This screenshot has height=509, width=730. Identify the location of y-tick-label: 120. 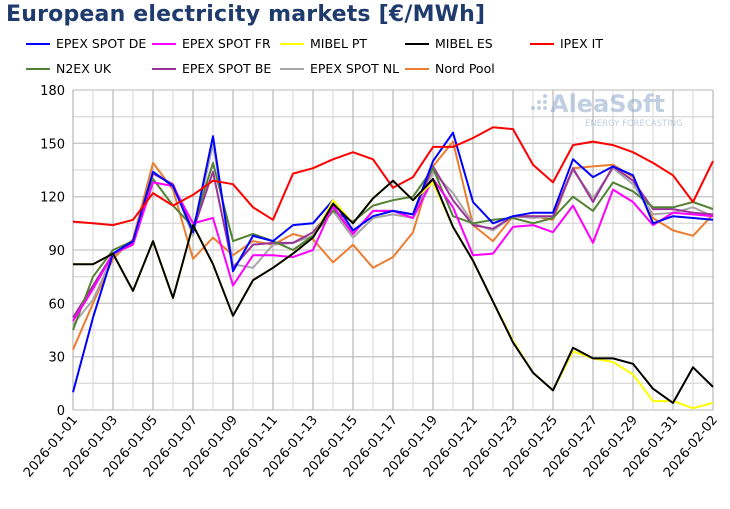
(52, 198).